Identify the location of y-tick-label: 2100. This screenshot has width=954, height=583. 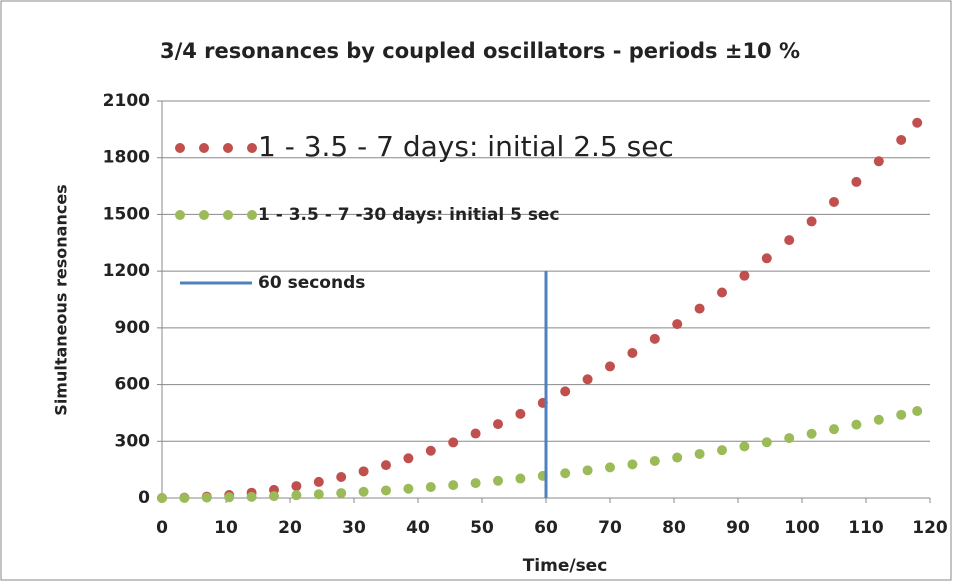
(126, 101).